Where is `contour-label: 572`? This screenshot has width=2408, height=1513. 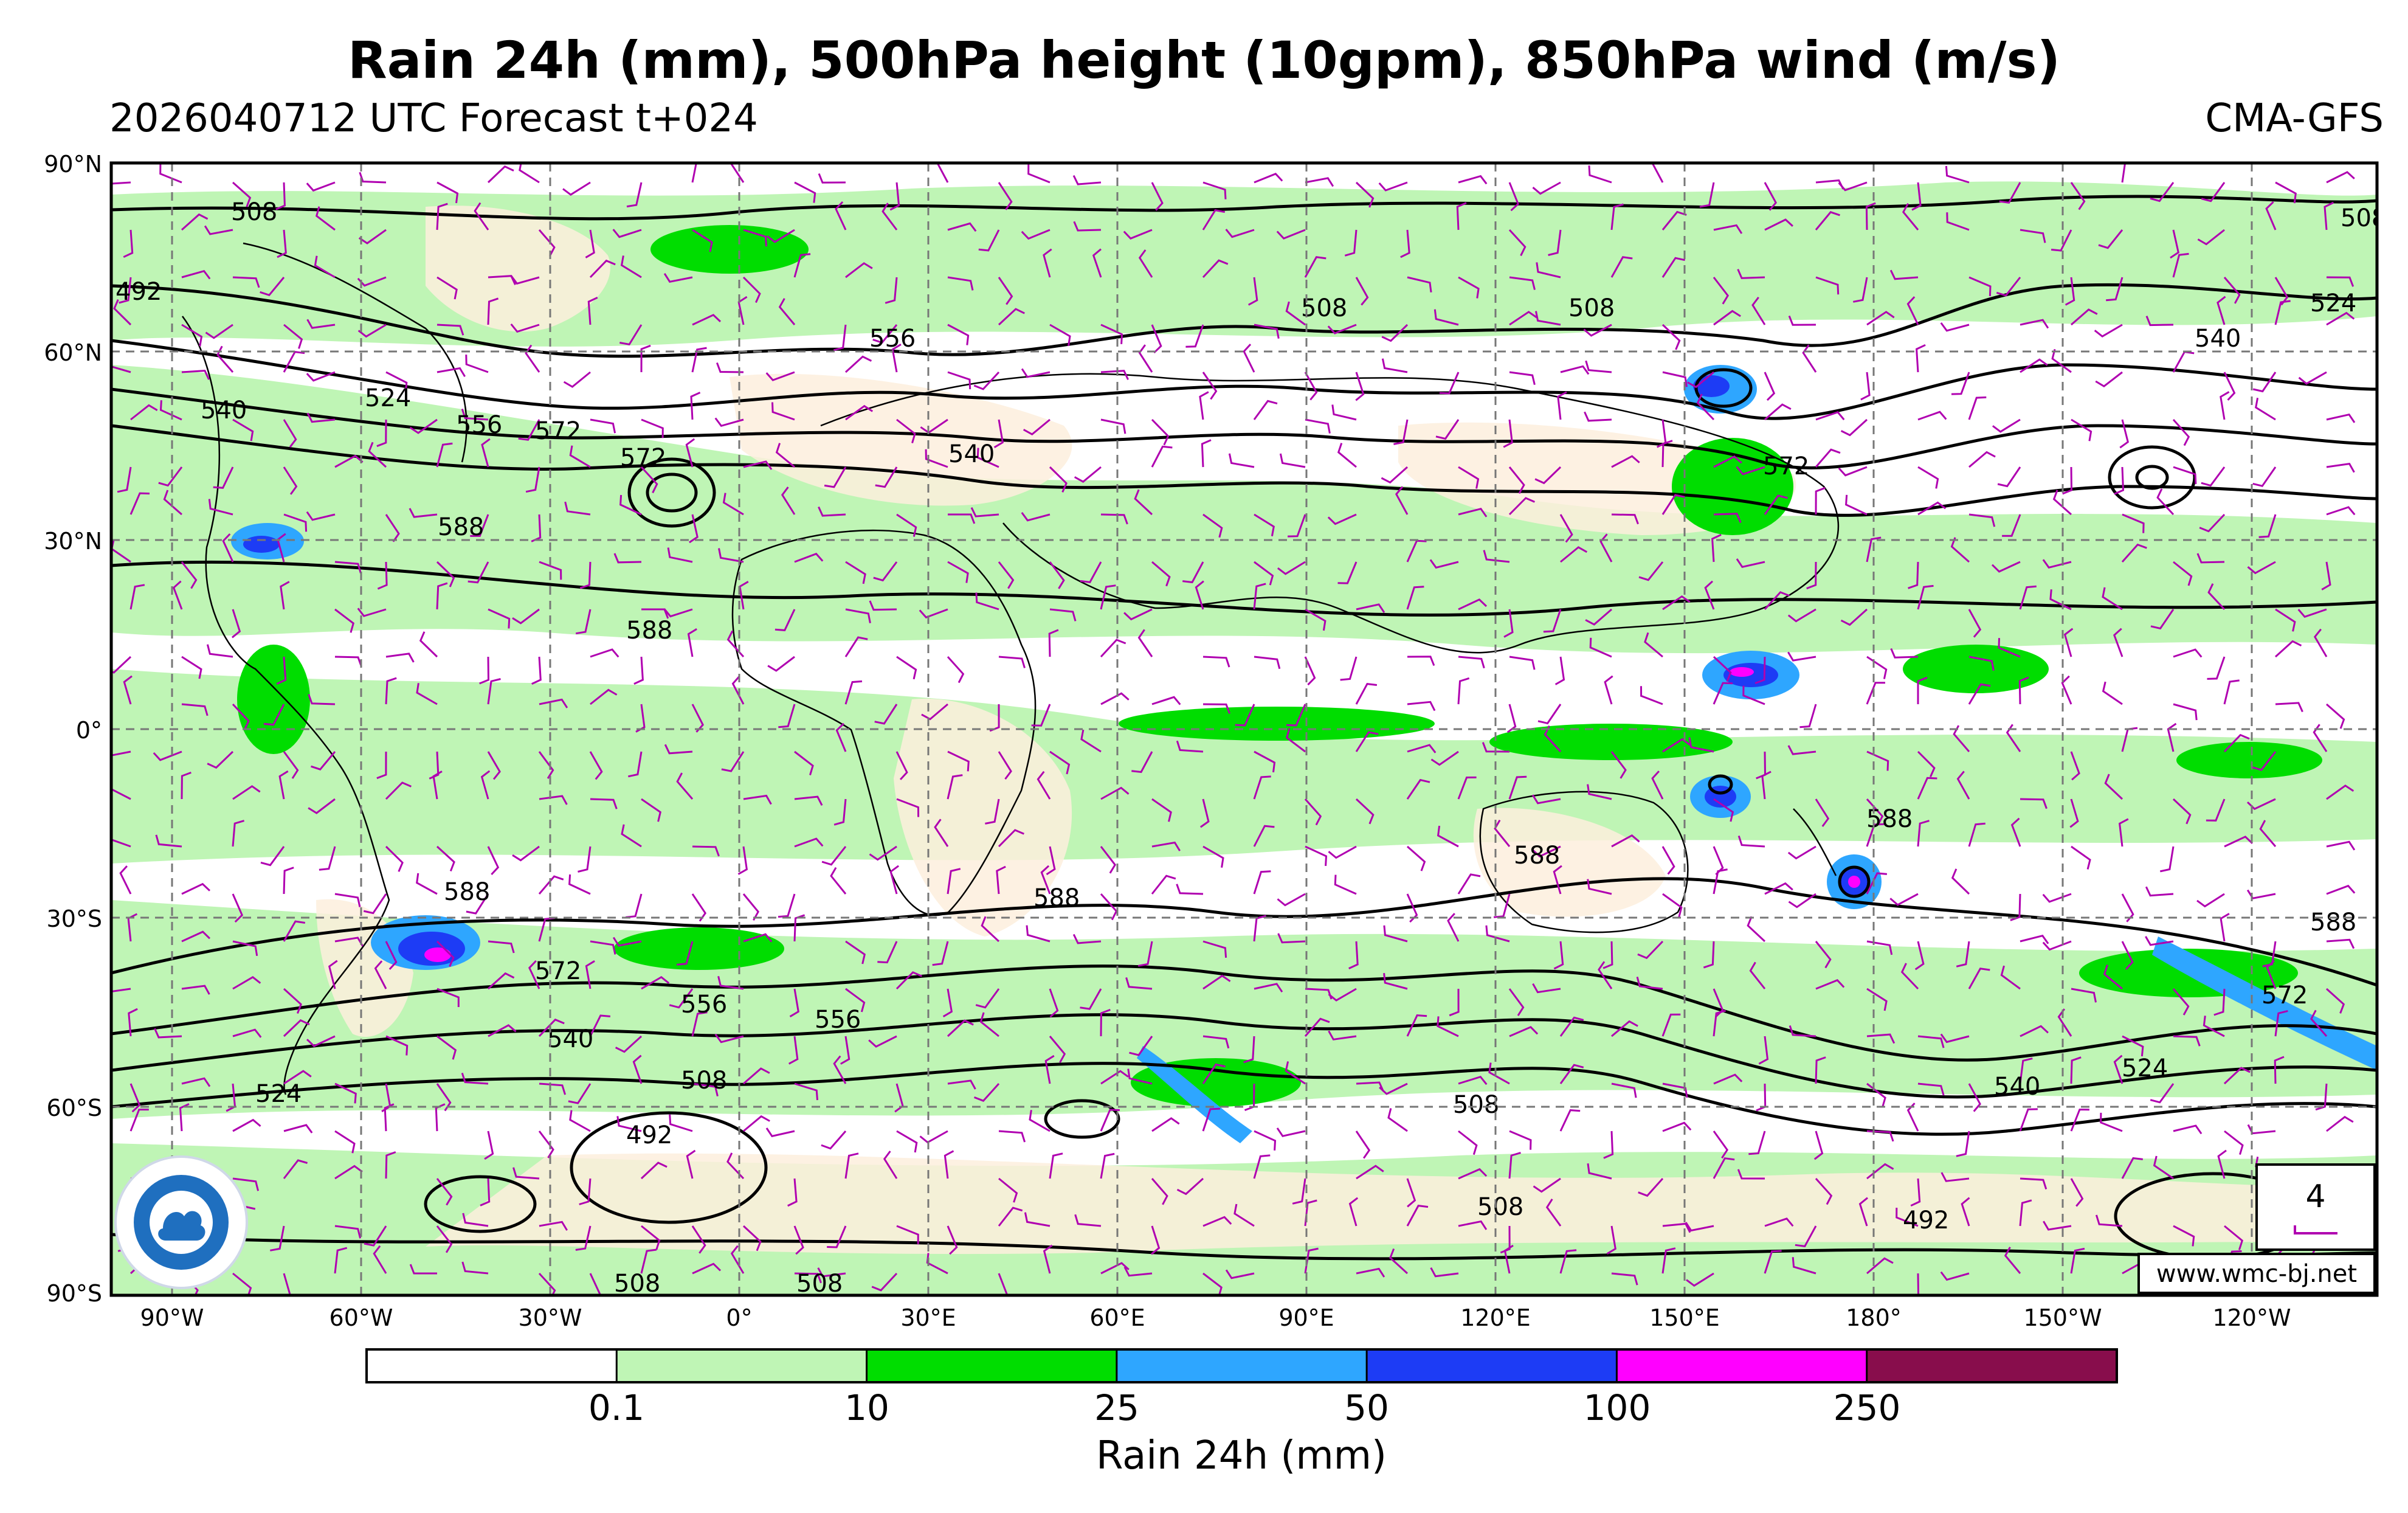
contour-label: 572 is located at coordinates (643, 458).